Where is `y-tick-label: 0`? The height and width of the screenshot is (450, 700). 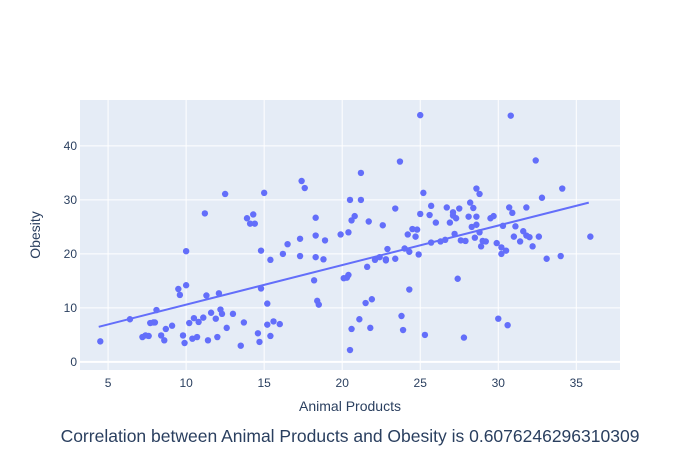
y-tick-label: 0 is located at coordinates (73, 362).